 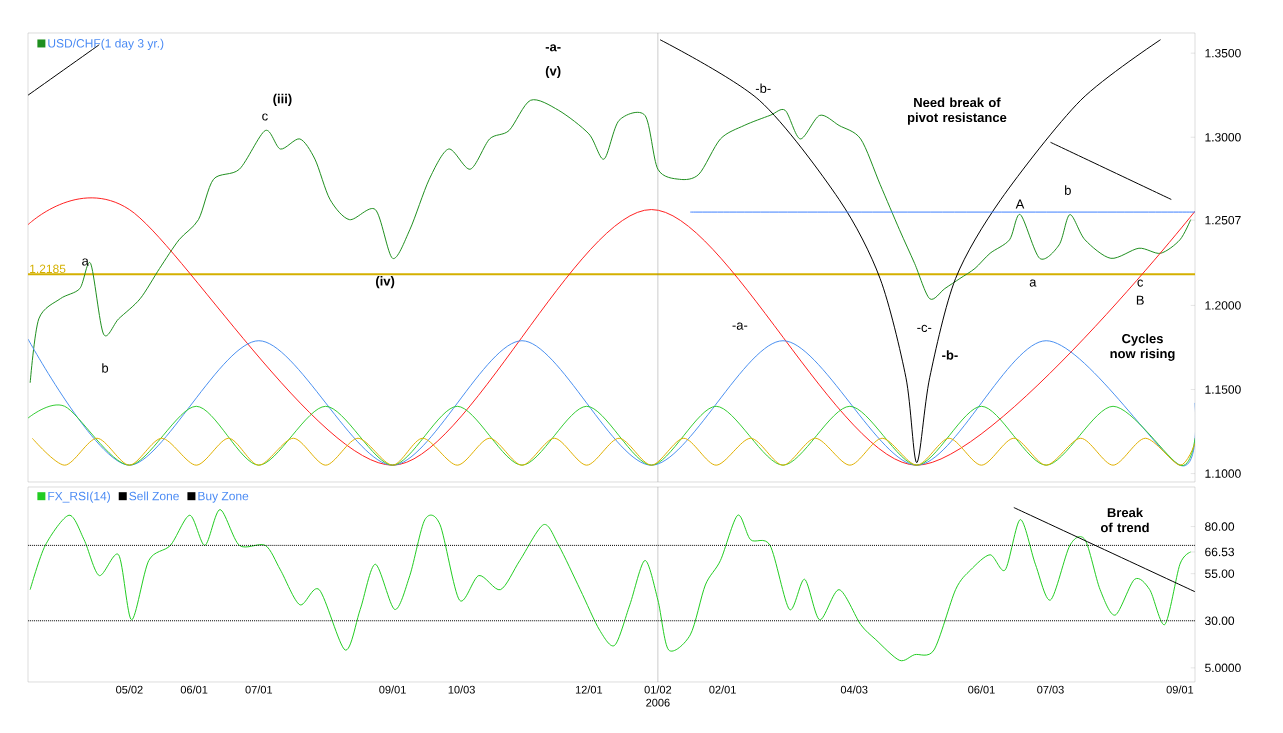 I want to click on annotation: Cycles now rising, so click(x=1142, y=347).